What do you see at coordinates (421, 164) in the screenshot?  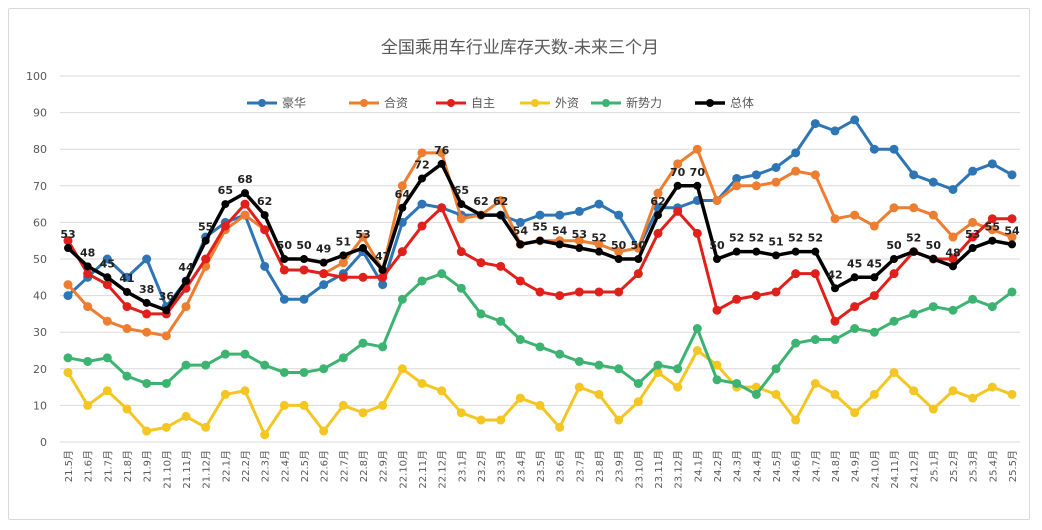 I see `data-label: 72` at bounding box center [421, 164].